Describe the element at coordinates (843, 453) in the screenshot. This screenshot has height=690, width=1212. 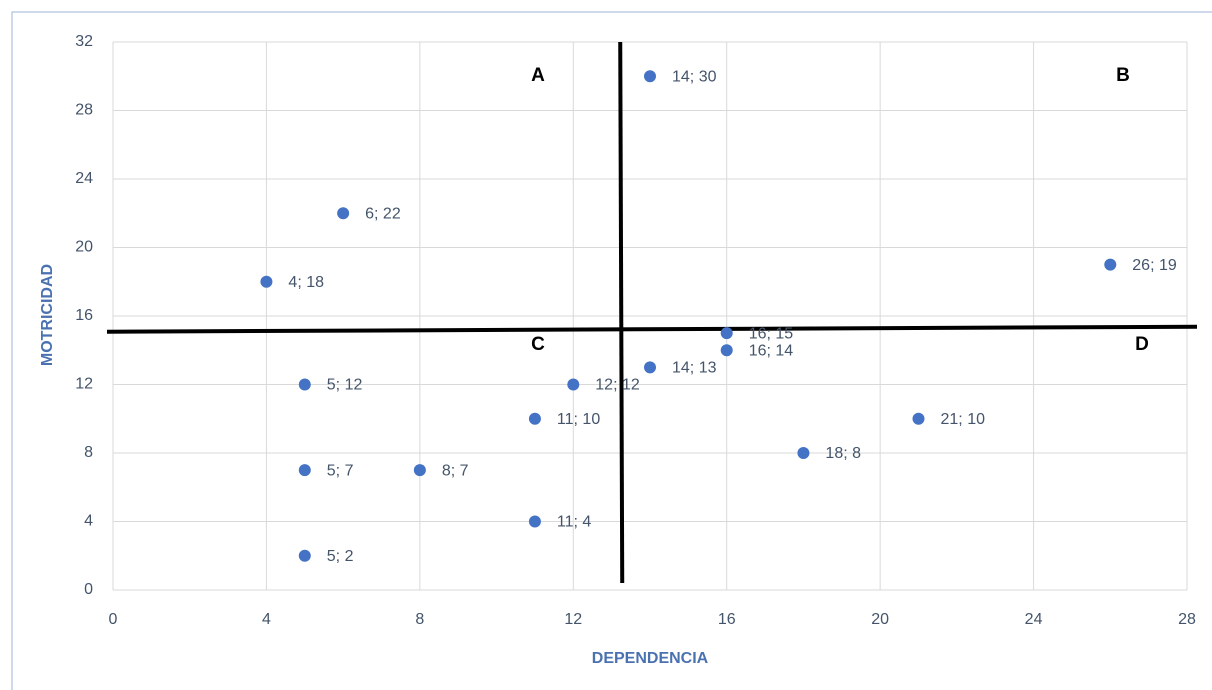
I see `data-label: 18; 8` at that location.